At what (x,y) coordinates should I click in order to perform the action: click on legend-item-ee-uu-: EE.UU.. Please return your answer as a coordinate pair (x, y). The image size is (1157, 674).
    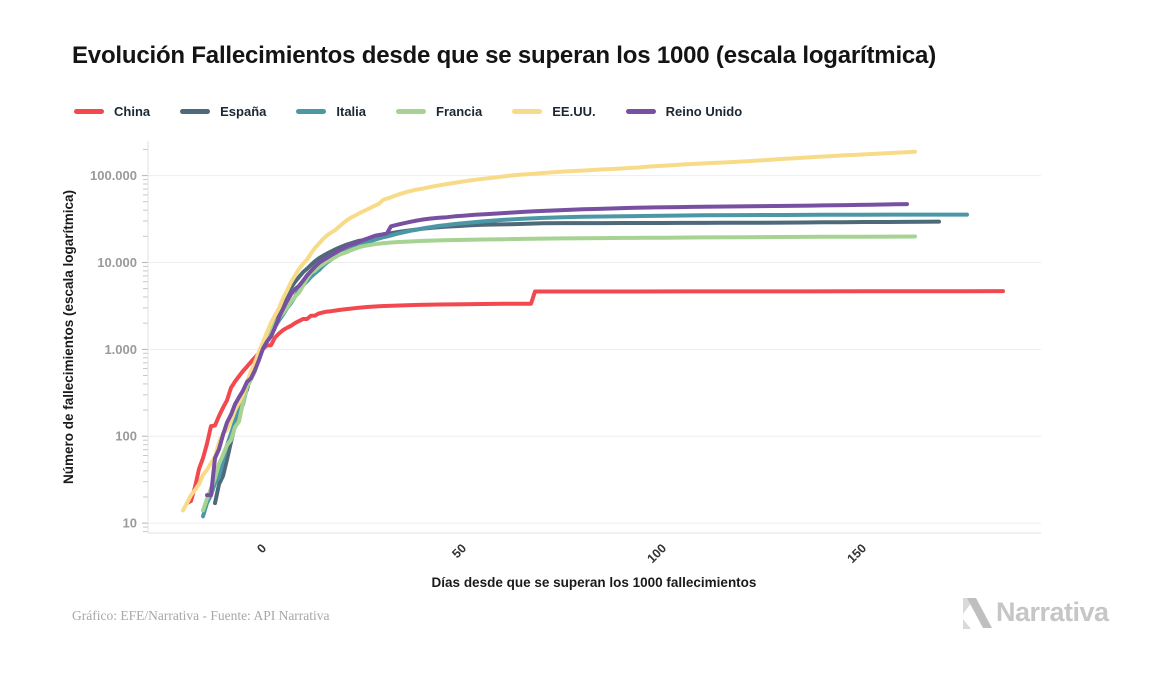
    Looking at the image, I should click on (554, 111).